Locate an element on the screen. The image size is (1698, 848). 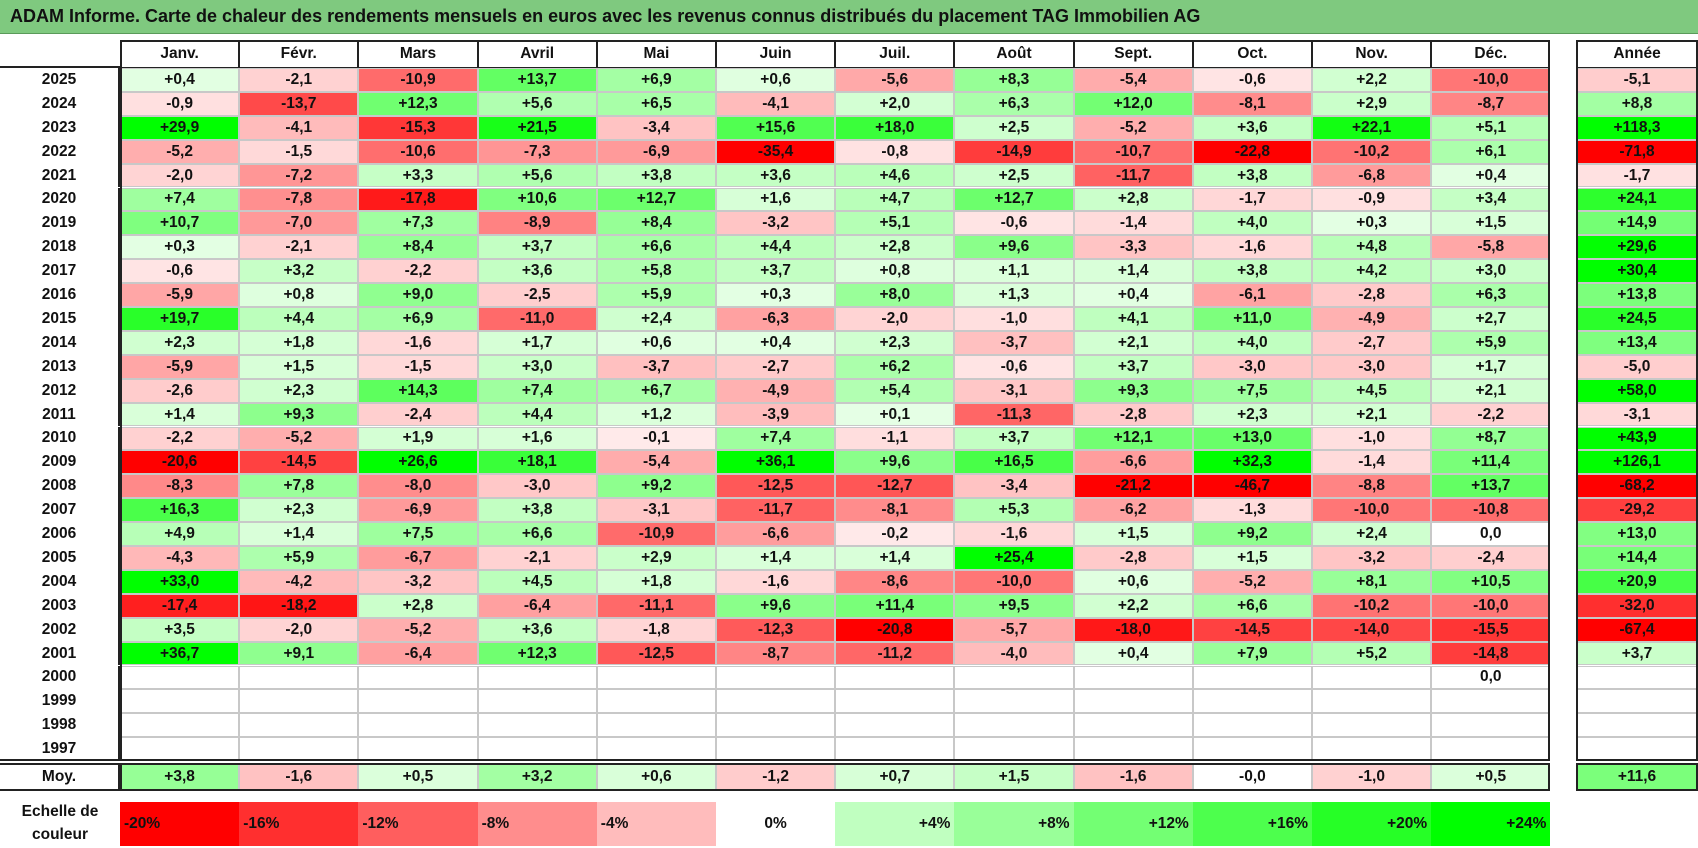
heatmap-cell: +5,9 is located at coordinates (299, 558).